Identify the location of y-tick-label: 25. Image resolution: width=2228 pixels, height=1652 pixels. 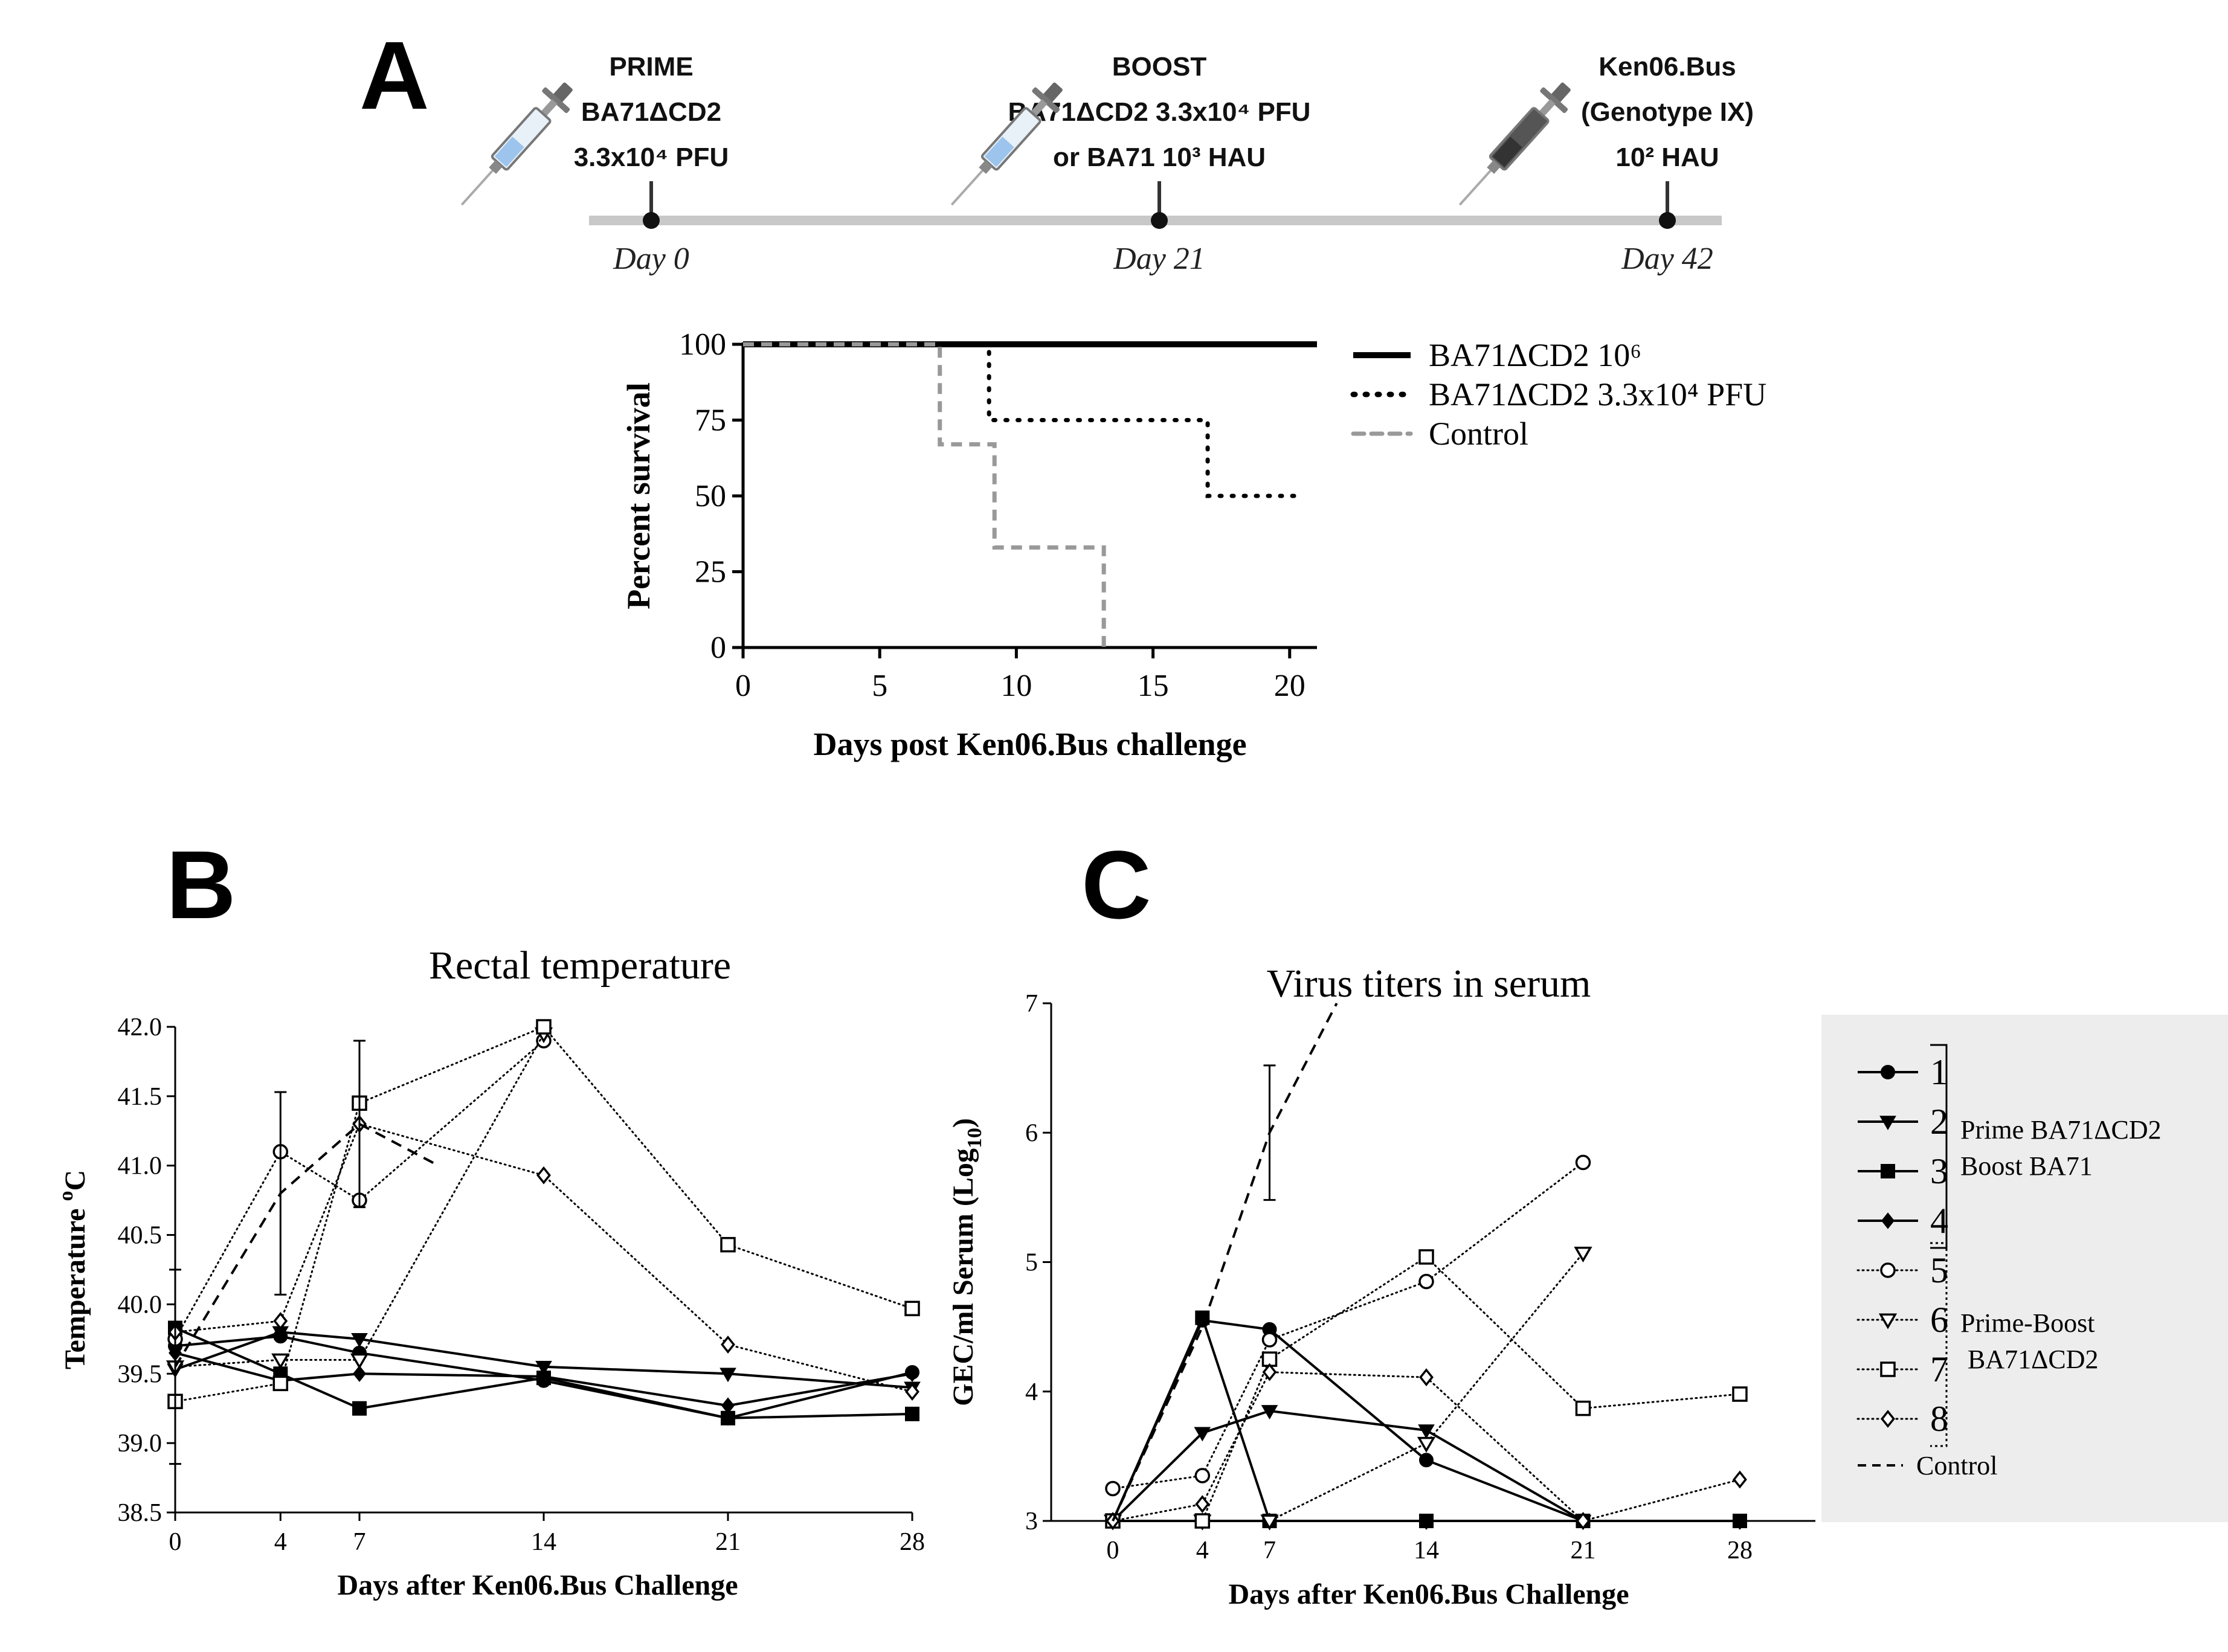
(711, 572).